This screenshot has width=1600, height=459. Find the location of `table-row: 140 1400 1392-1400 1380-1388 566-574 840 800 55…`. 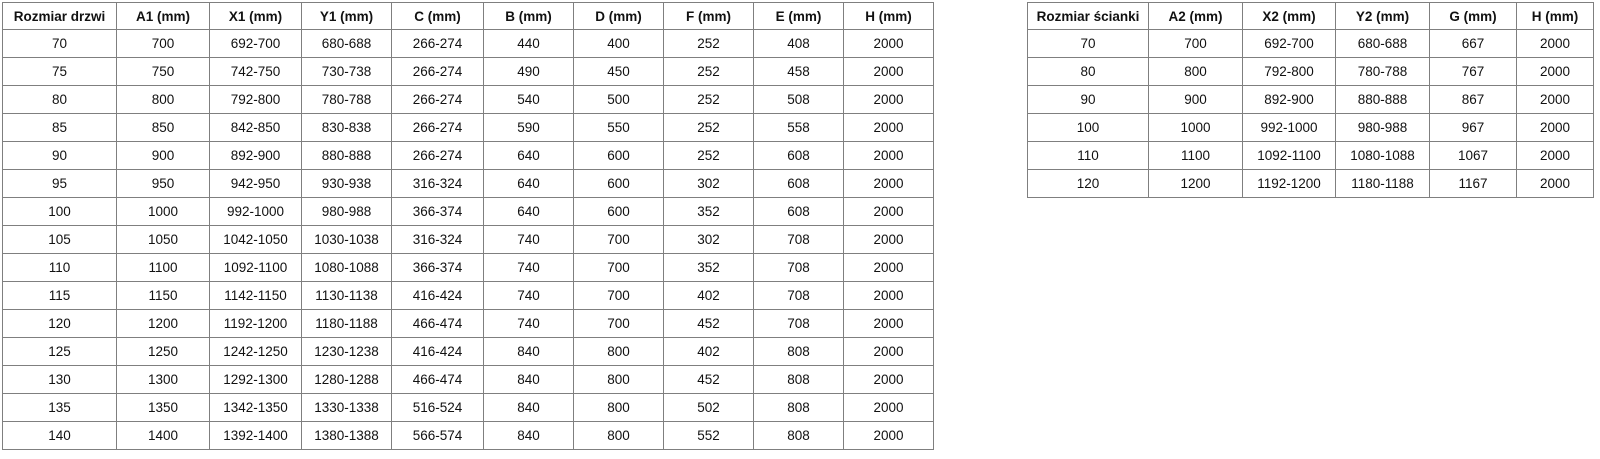

table-row: 140 1400 1392-1400 1380-1388 566-574 840 800 55… is located at coordinates (468, 435).